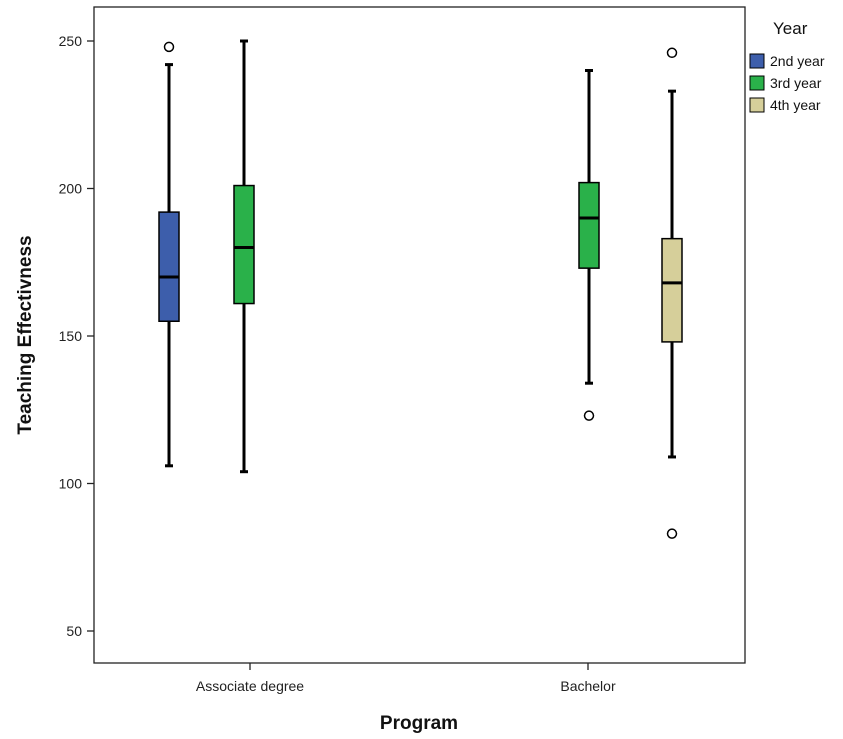  What do you see at coordinates (797, 61) in the screenshot?
I see `legend-label: 2nd year` at bounding box center [797, 61].